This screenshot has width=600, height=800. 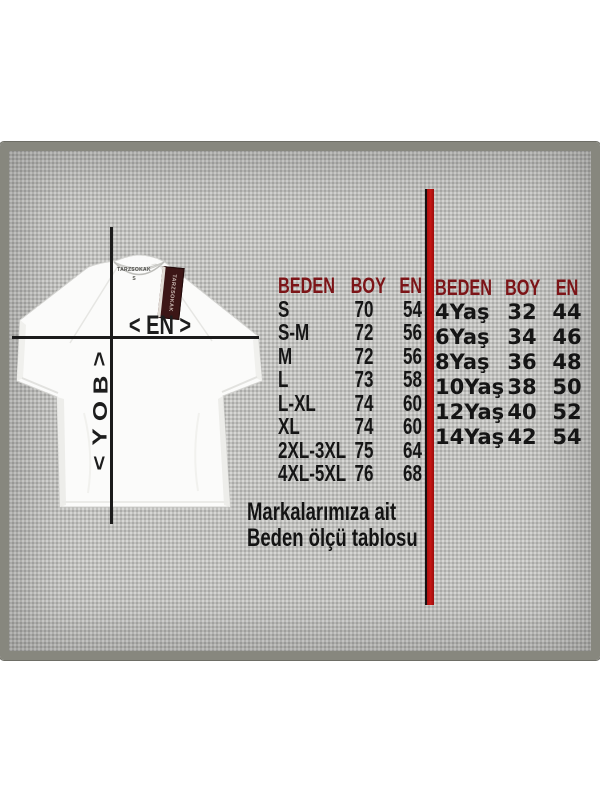 I want to click on caption-line-2: Beden ölçü tablosu, so click(x=332, y=537).